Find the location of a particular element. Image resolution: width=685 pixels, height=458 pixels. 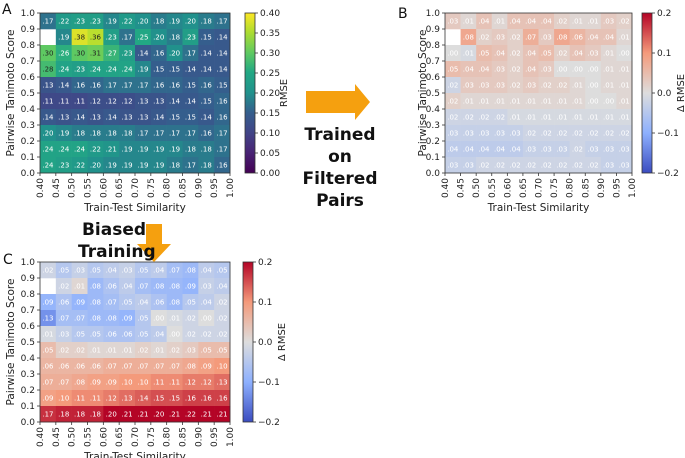

note-line-training: Training is located at coordinates (117, 252).